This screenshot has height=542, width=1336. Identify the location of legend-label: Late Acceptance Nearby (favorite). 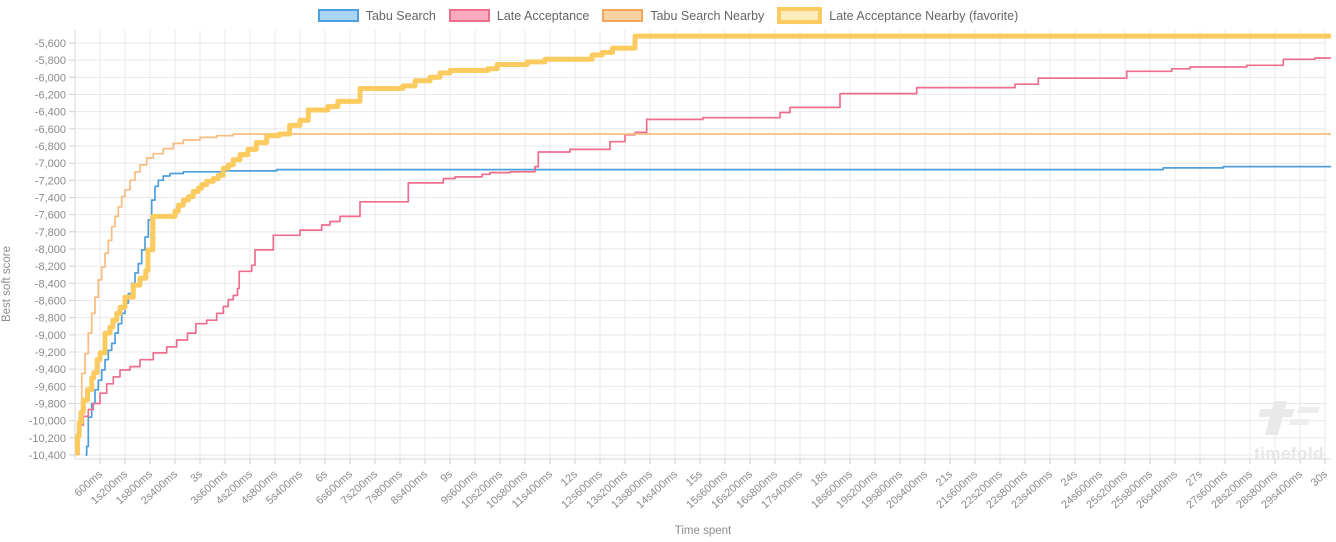
(924, 15).